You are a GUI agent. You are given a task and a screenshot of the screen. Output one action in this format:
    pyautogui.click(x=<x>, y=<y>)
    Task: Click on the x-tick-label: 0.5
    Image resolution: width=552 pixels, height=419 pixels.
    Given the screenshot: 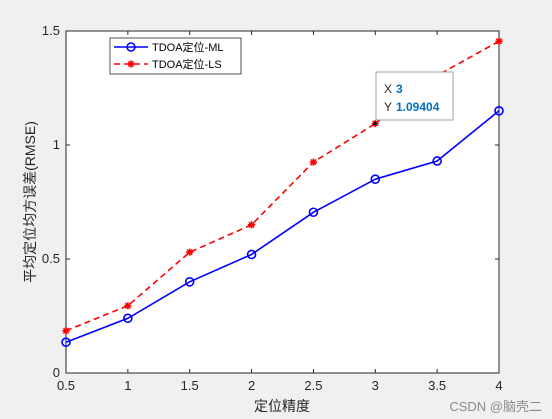 What is the action you would take?
    pyautogui.click(x=66, y=385)
    